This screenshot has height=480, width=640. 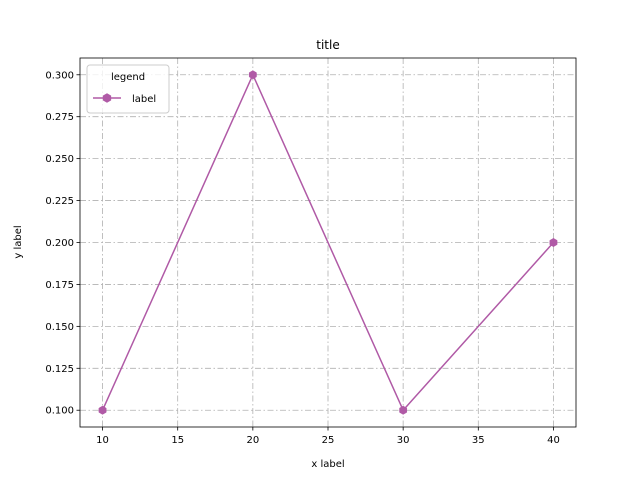 I want to click on x-tick-label: 40, so click(x=553, y=440).